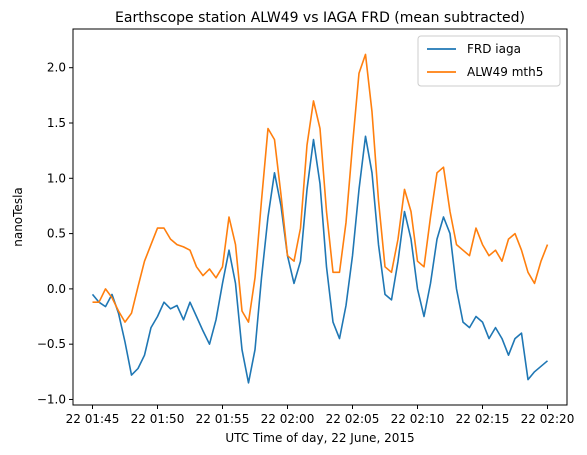 This screenshot has height=455, width=587. I want to click on y-tick-label: 2.0, so click(56, 68).